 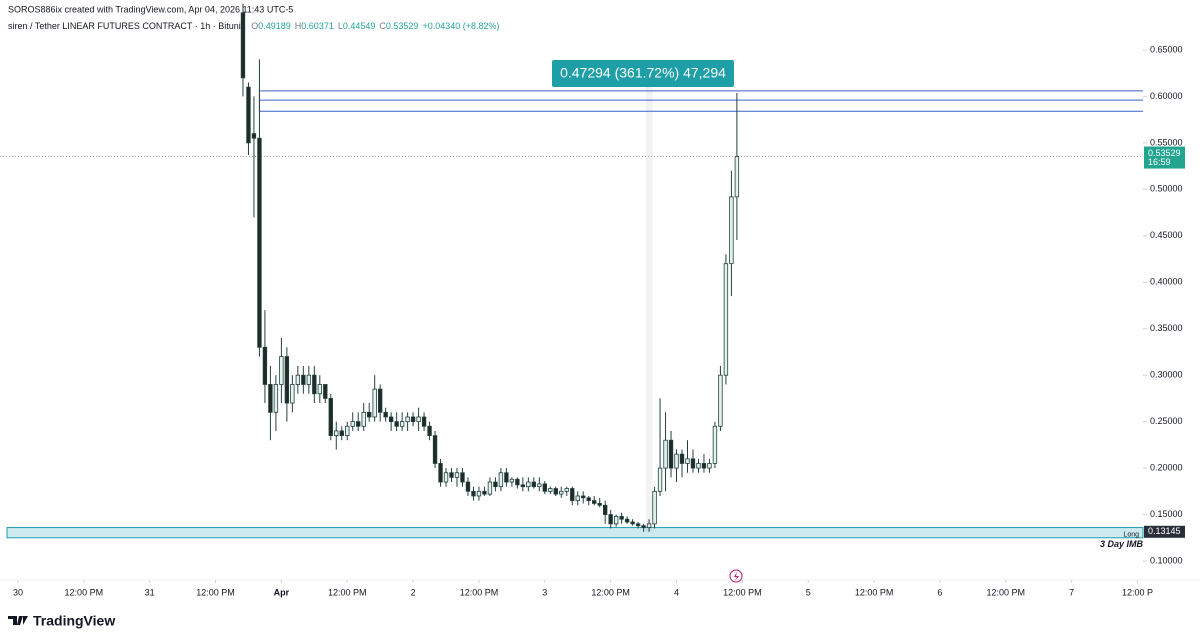 What do you see at coordinates (402, 26) in the screenshot?
I see `ohlc-value: 0.53529` at bounding box center [402, 26].